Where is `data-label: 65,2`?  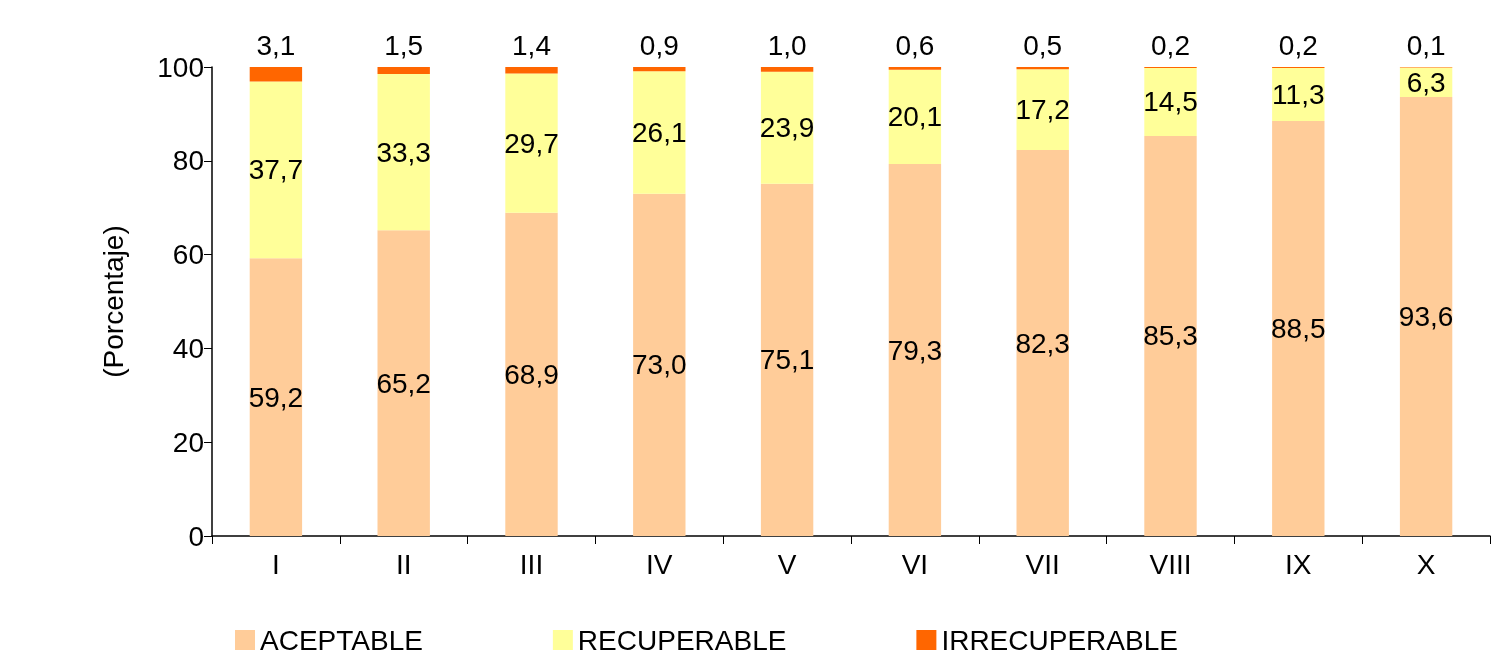 data-label: 65,2 is located at coordinates (403, 383).